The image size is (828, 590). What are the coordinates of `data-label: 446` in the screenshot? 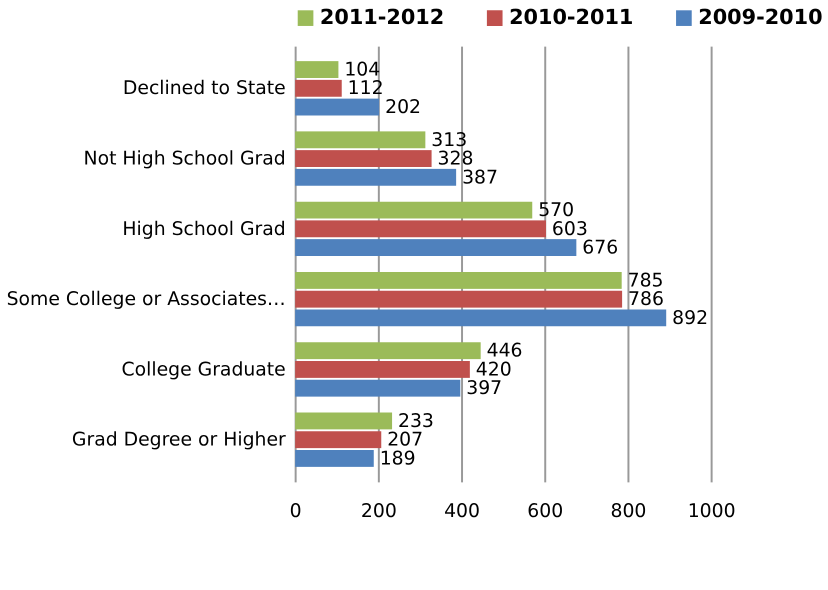 It's located at (504, 351).